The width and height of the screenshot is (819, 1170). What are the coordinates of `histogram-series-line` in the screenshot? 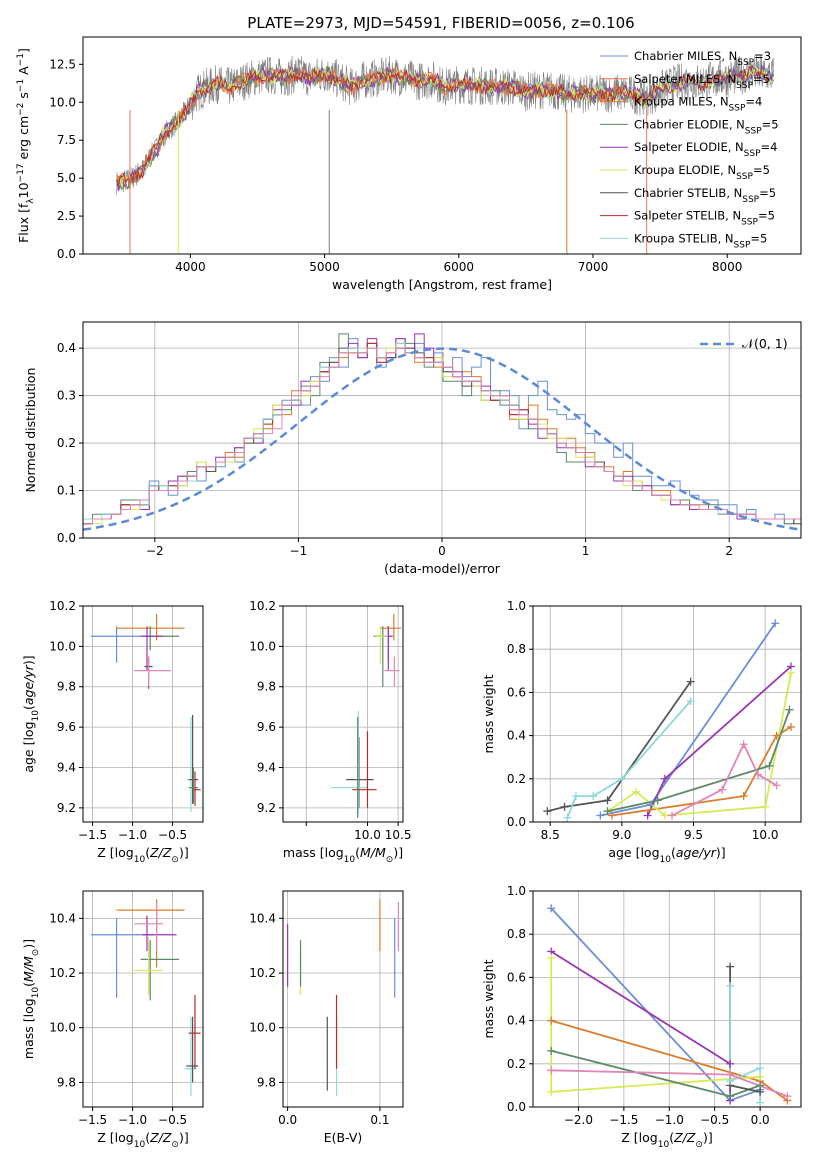 It's located at (442, 442).